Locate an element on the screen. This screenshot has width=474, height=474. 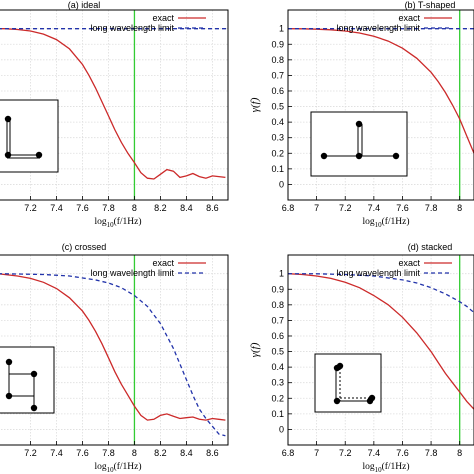
detector-inset-T is located at coordinates (359, 144).